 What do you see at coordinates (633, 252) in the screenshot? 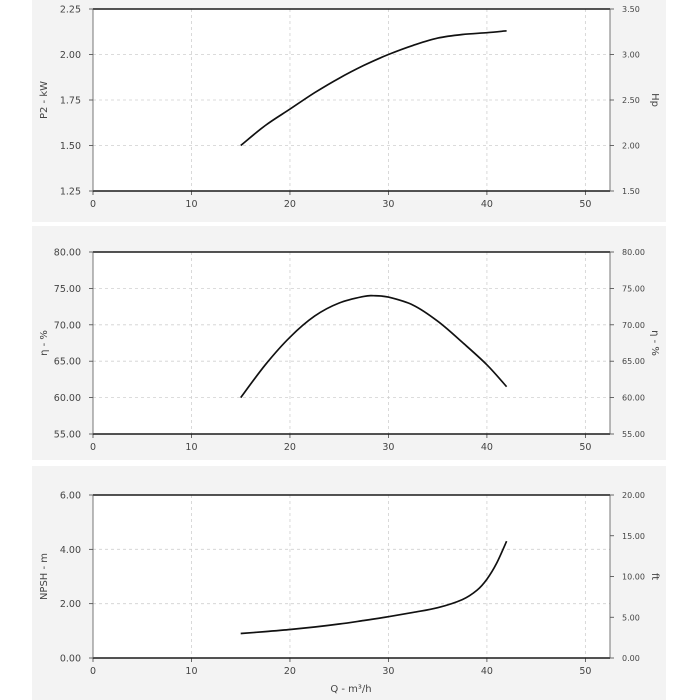
I see `y2-tick-label: 80.00` at bounding box center [633, 252].